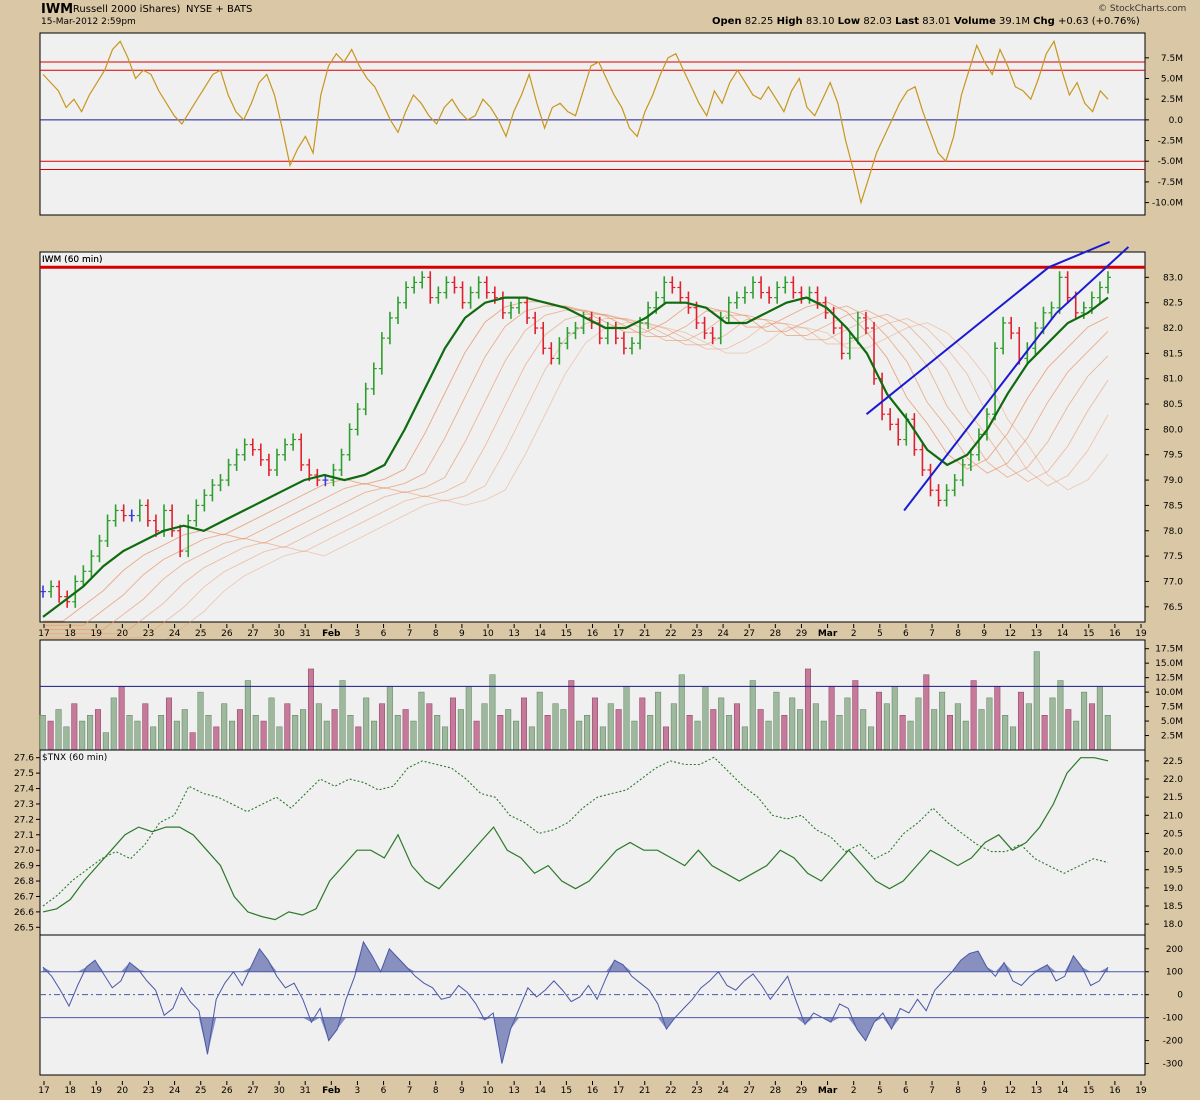  What do you see at coordinates (175, 1091) in the screenshot?
I see `cci-x-axis-label: 24` at bounding box center [175, 1091].